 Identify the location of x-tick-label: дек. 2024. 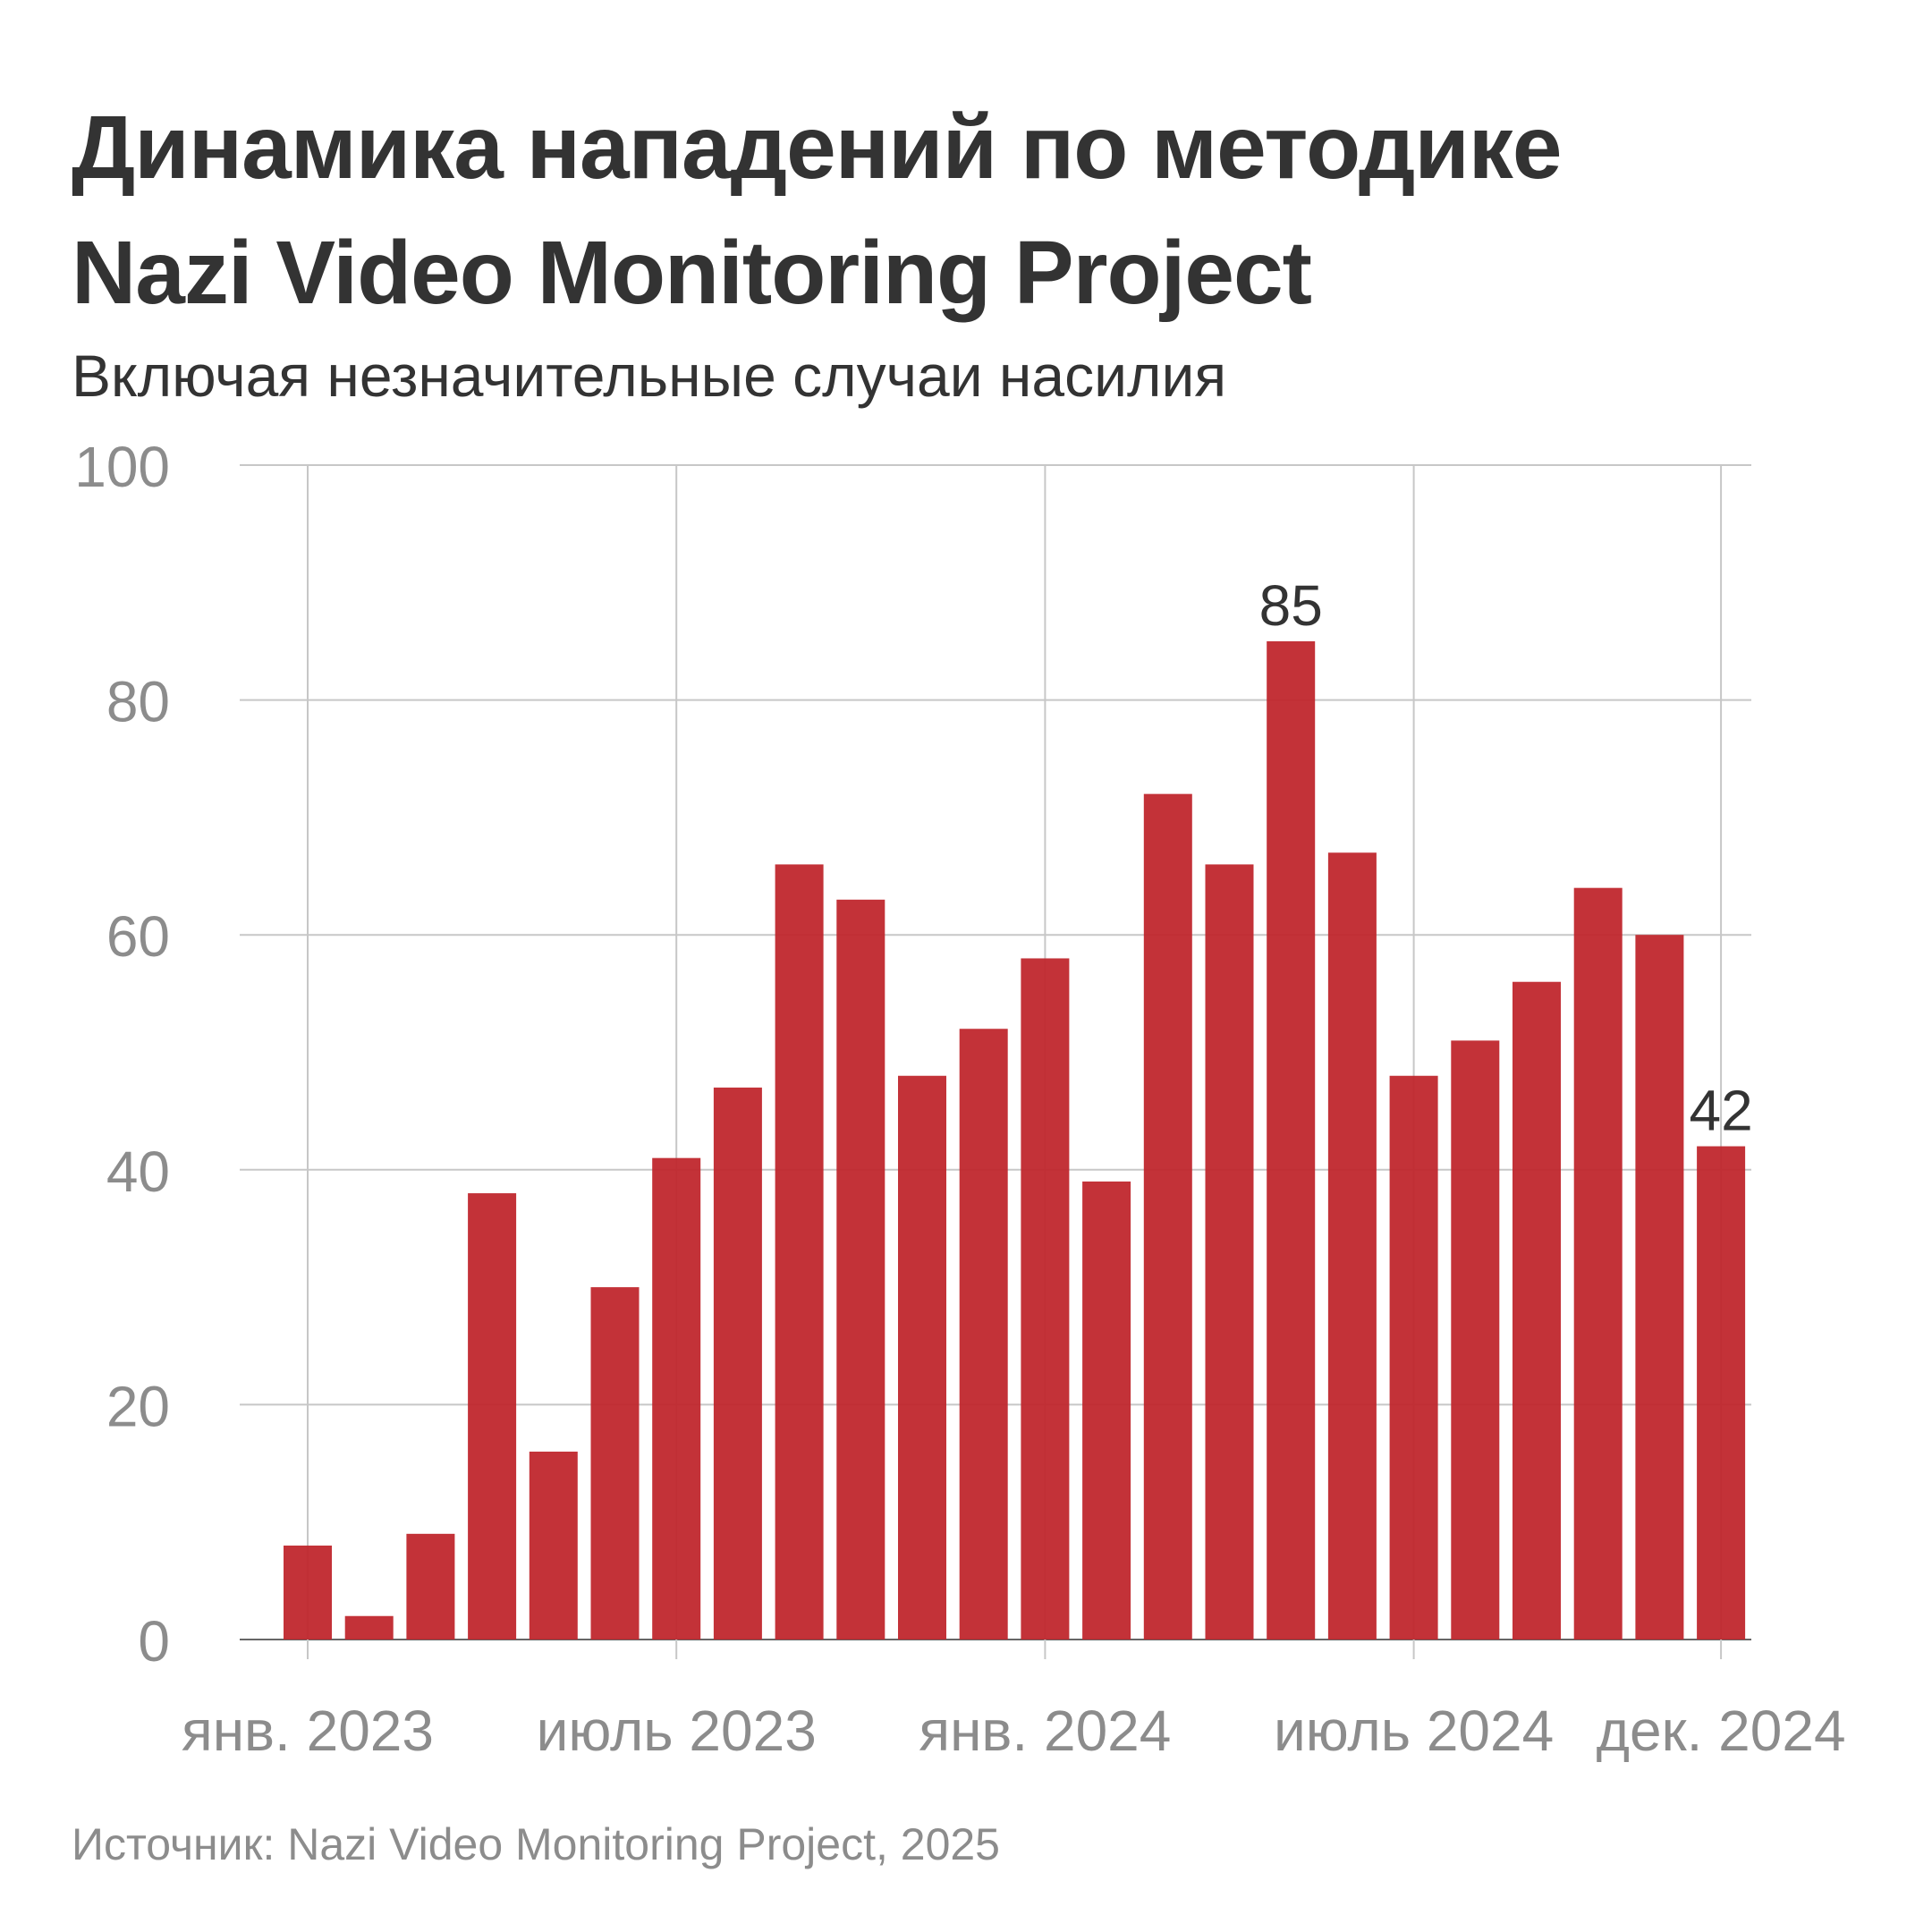
(1721, 1731).